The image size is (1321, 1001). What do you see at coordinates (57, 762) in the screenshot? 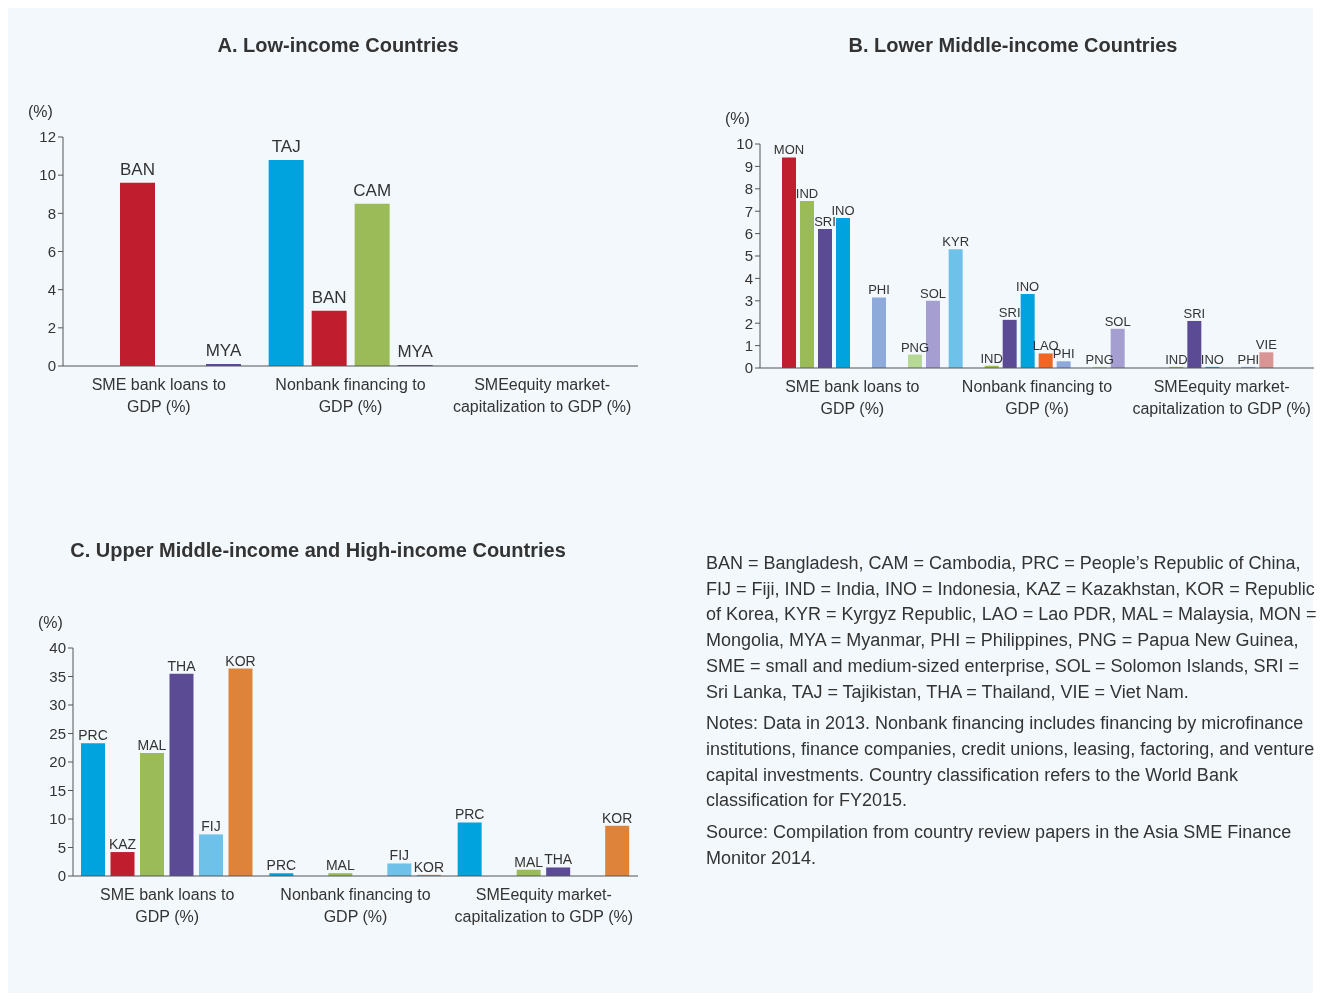
I see `y-tick-label: 20` at bounding box center [57, 762].